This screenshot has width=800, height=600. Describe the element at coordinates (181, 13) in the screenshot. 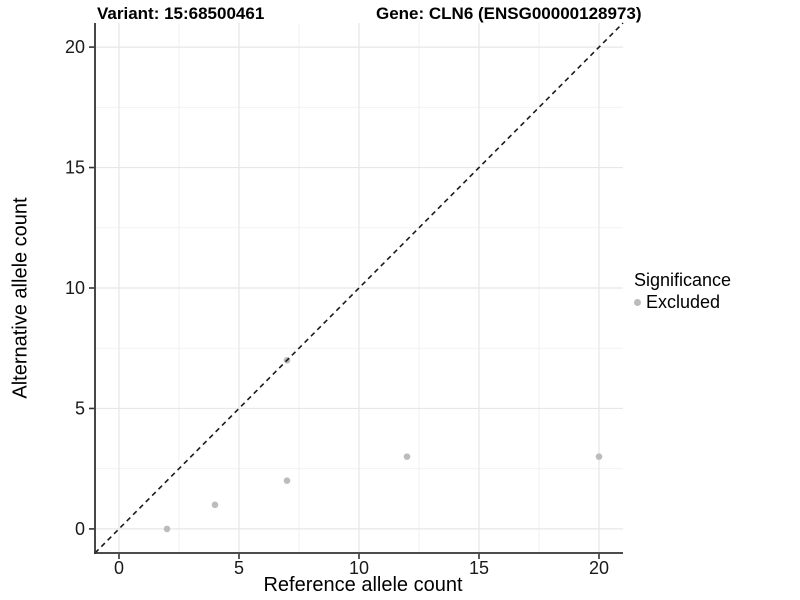

I see `plot-title-variant: Variant: 15:68500461` at that location.